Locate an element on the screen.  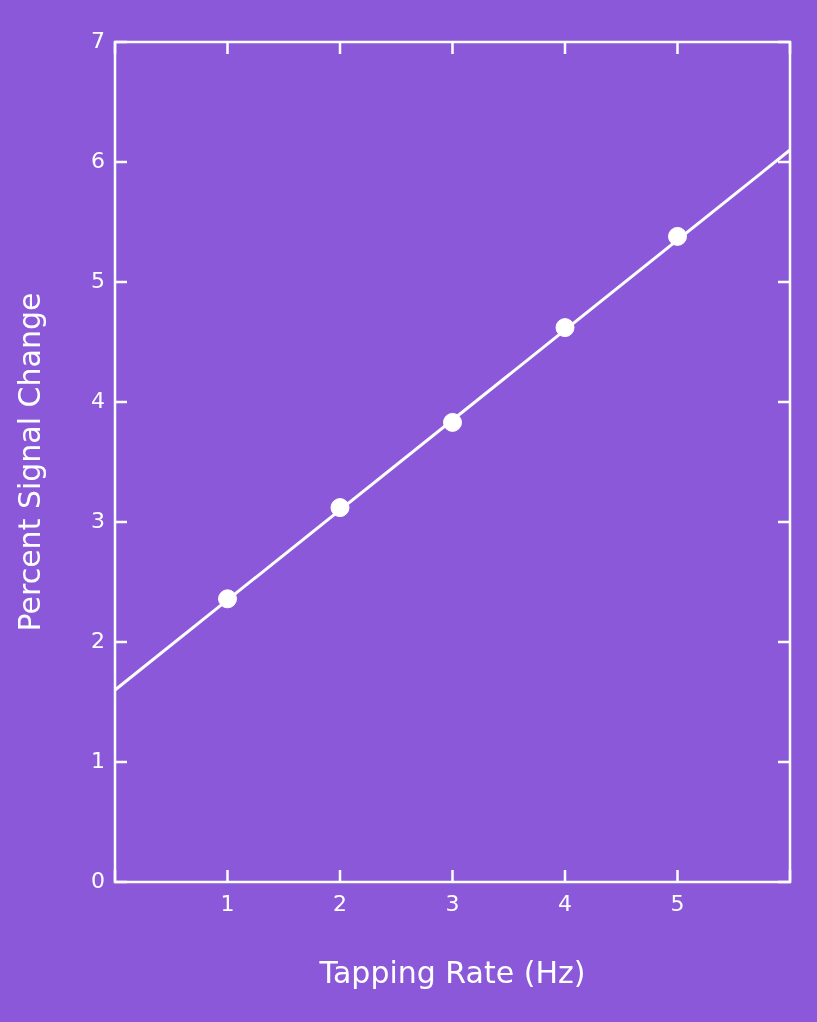
x-tick-label: 1 is located at coordinates (227, 903).